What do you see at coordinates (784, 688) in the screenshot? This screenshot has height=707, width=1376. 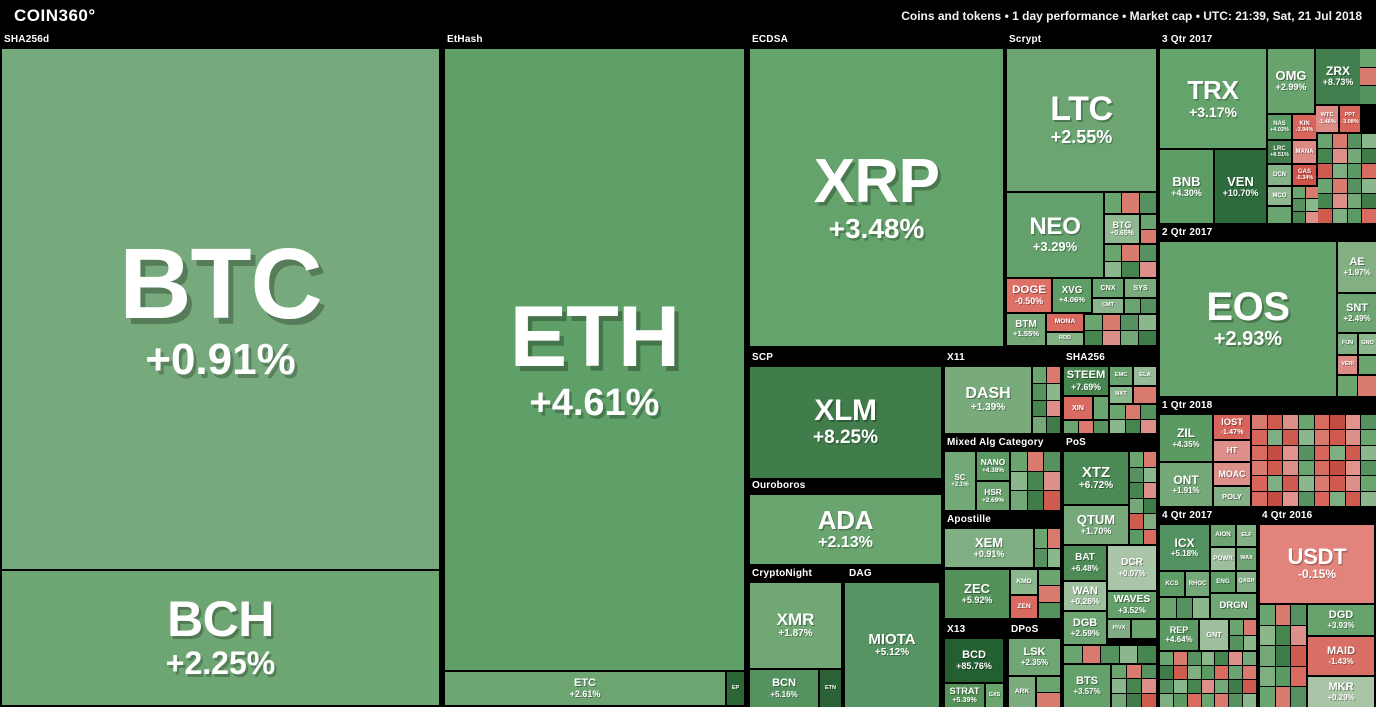 I see `tile-bcn: BCN +5.16%` at bounding box center [784, 688].